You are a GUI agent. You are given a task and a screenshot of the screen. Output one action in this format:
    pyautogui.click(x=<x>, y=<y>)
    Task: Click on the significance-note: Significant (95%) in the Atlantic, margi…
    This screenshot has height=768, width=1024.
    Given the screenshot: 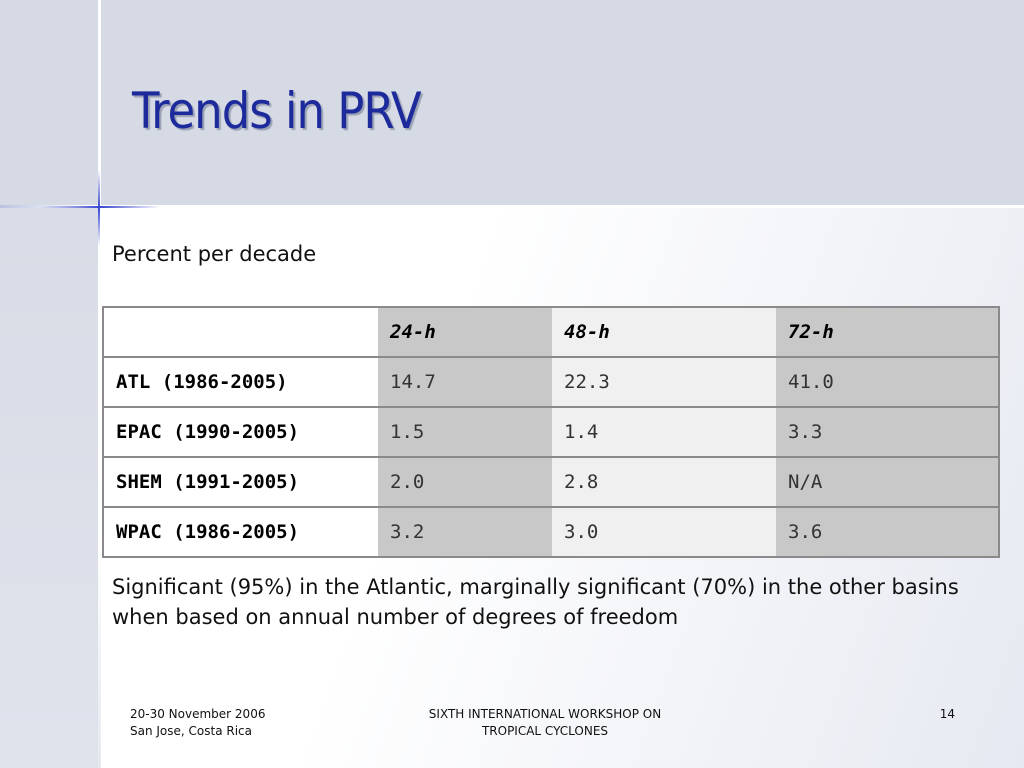 What is the action you would take?
    pyautogui.click(x=535, y=602)
    